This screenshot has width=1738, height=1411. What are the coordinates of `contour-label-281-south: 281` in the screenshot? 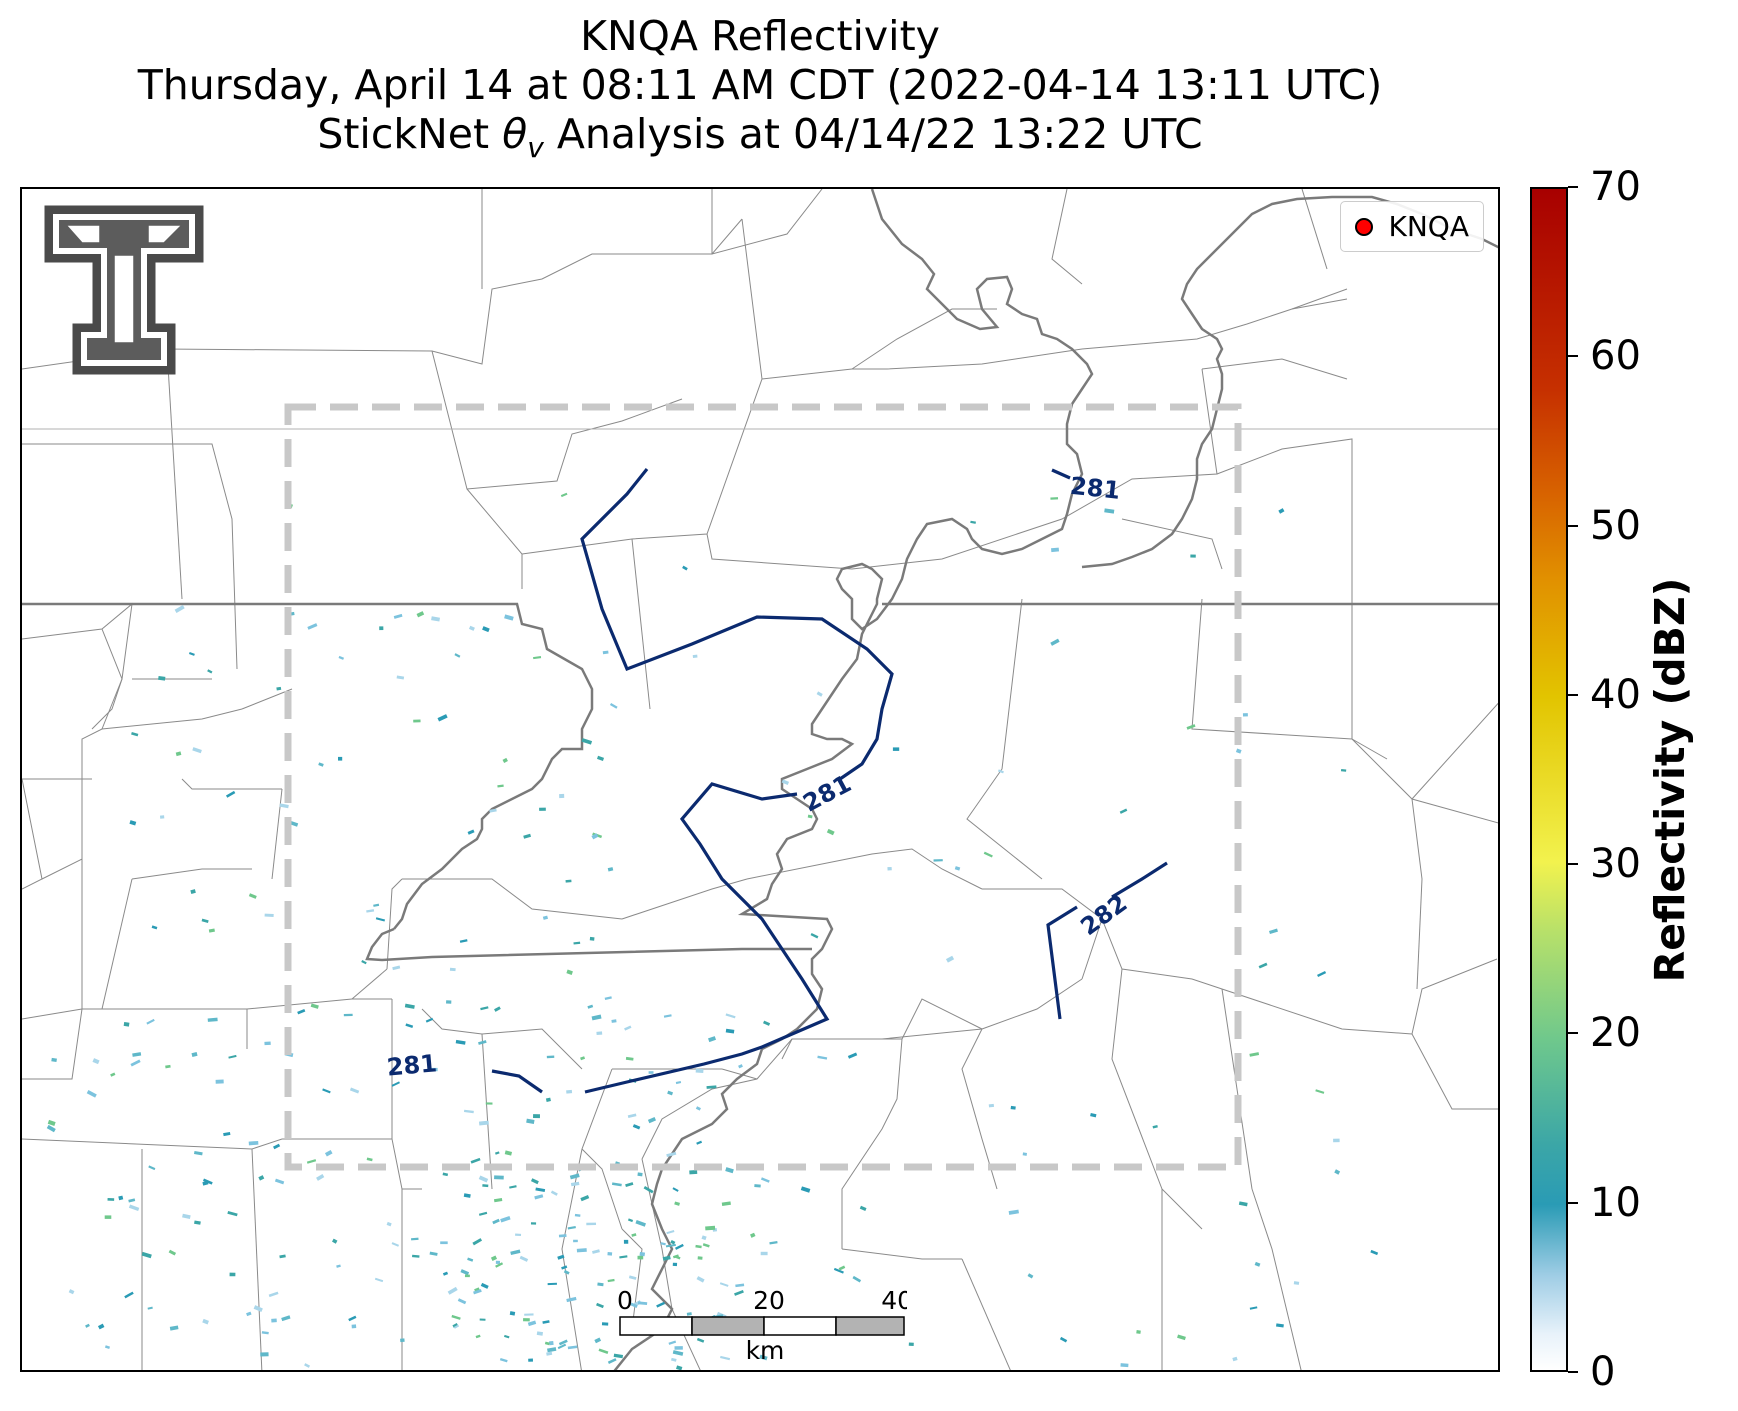 It's located at (412, 1065).